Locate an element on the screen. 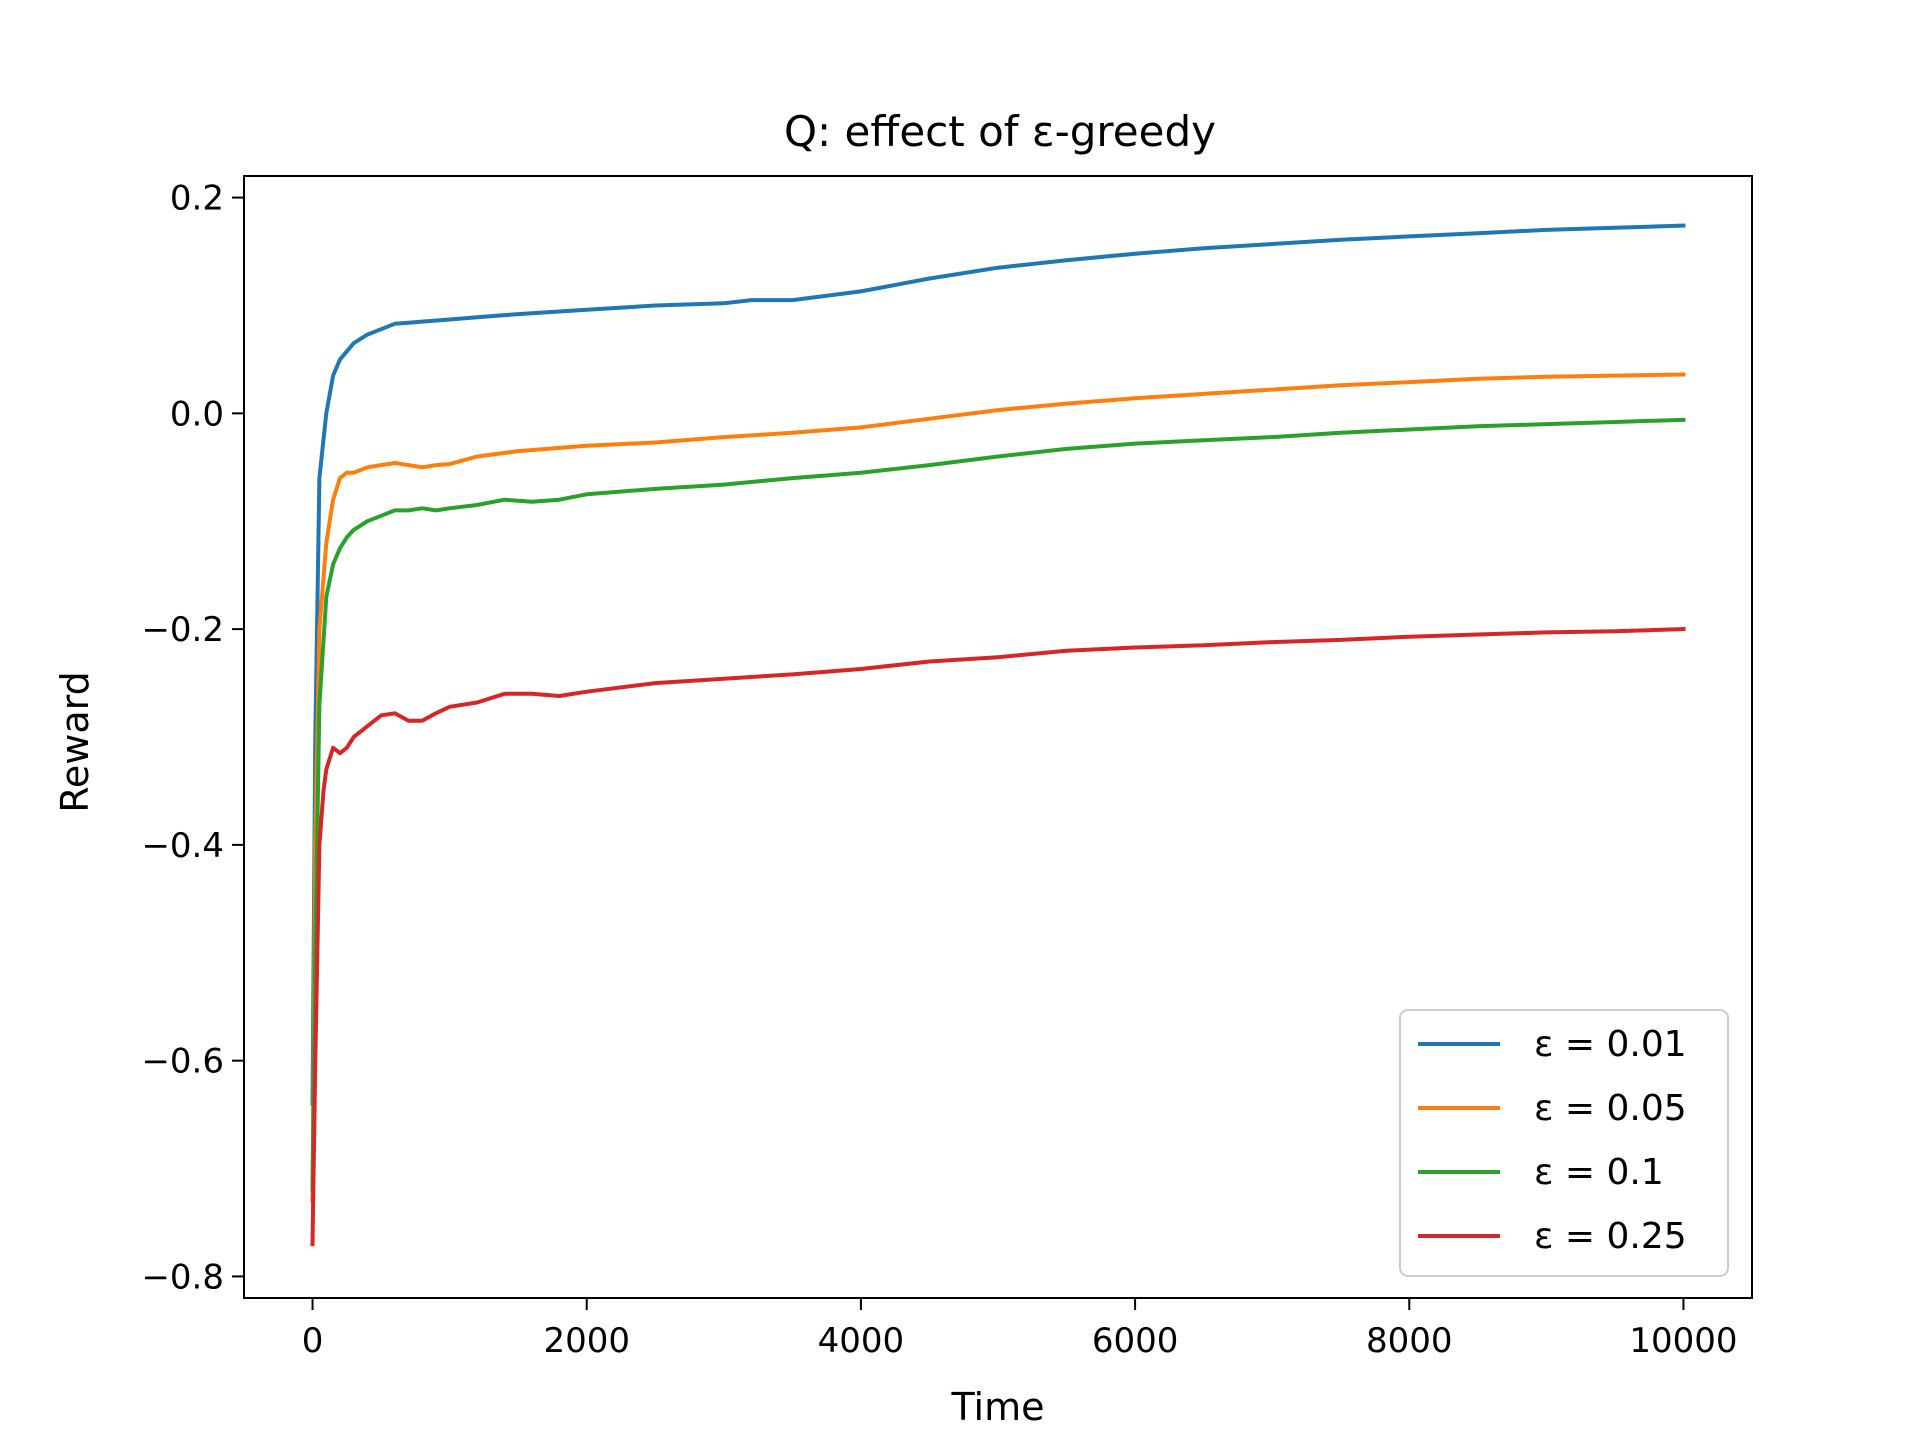 This screenshot has height=1440, width=1920. y-tick-label: −0.4 is located at coordinates (182, 846).